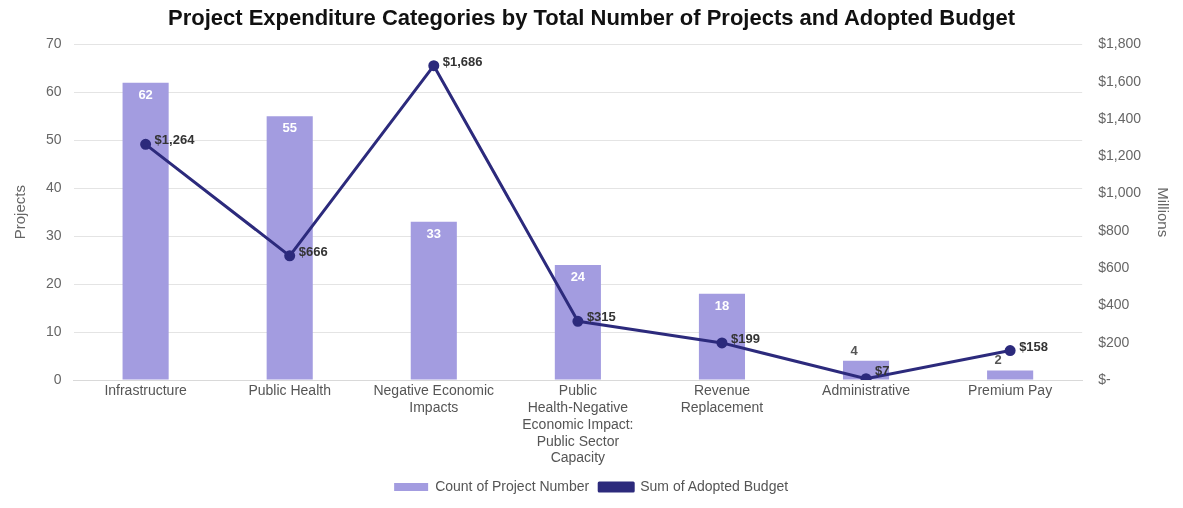 This screenshot has height=508, width=1183. I want to click on data-label: 24, so click(578, 277).